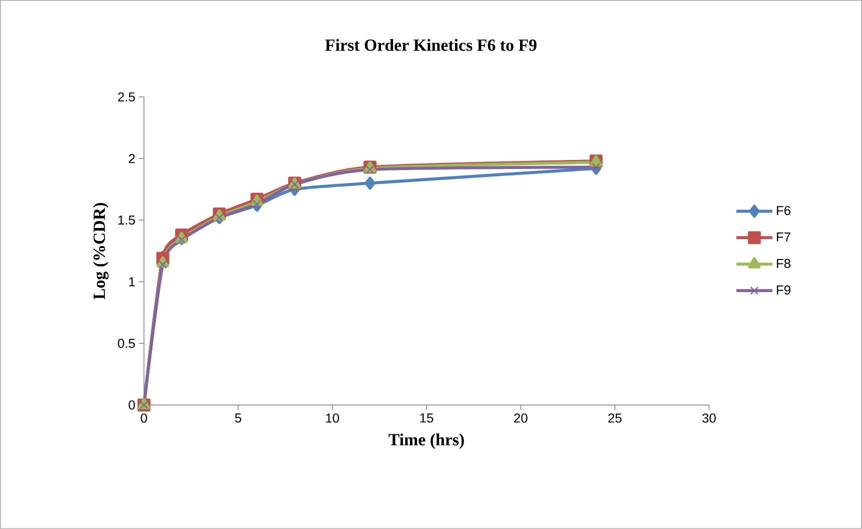 This screenshot has height=529, width=862. What do you see at coordinates (101, 251) in the screenshot?
I see `y-axis-title: Log (%CDR)` at bounding box center [101, 251].